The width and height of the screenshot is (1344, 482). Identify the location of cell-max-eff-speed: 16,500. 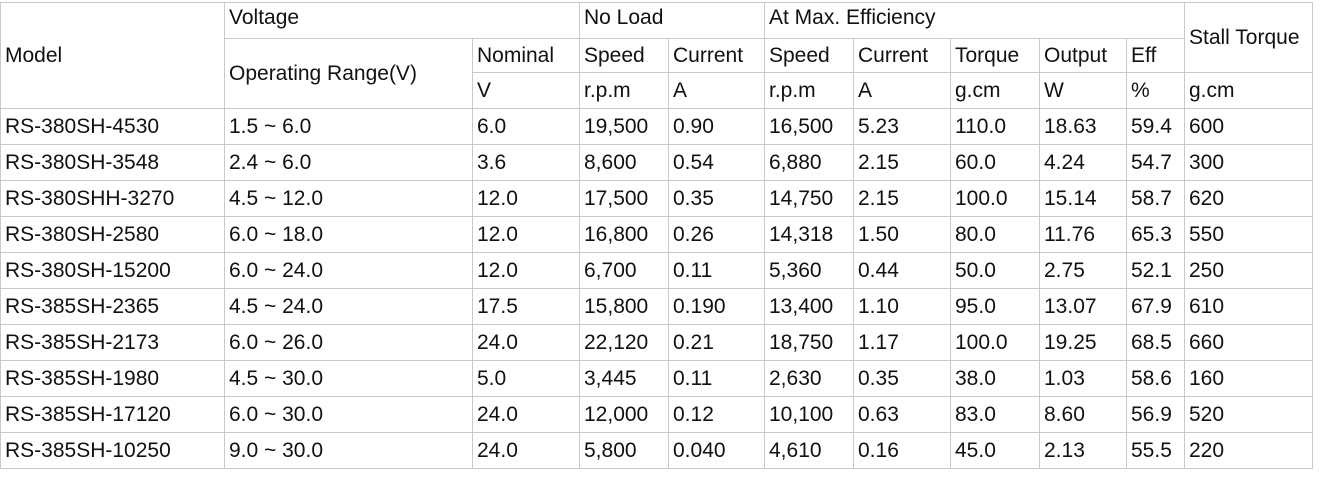
(809, 126).